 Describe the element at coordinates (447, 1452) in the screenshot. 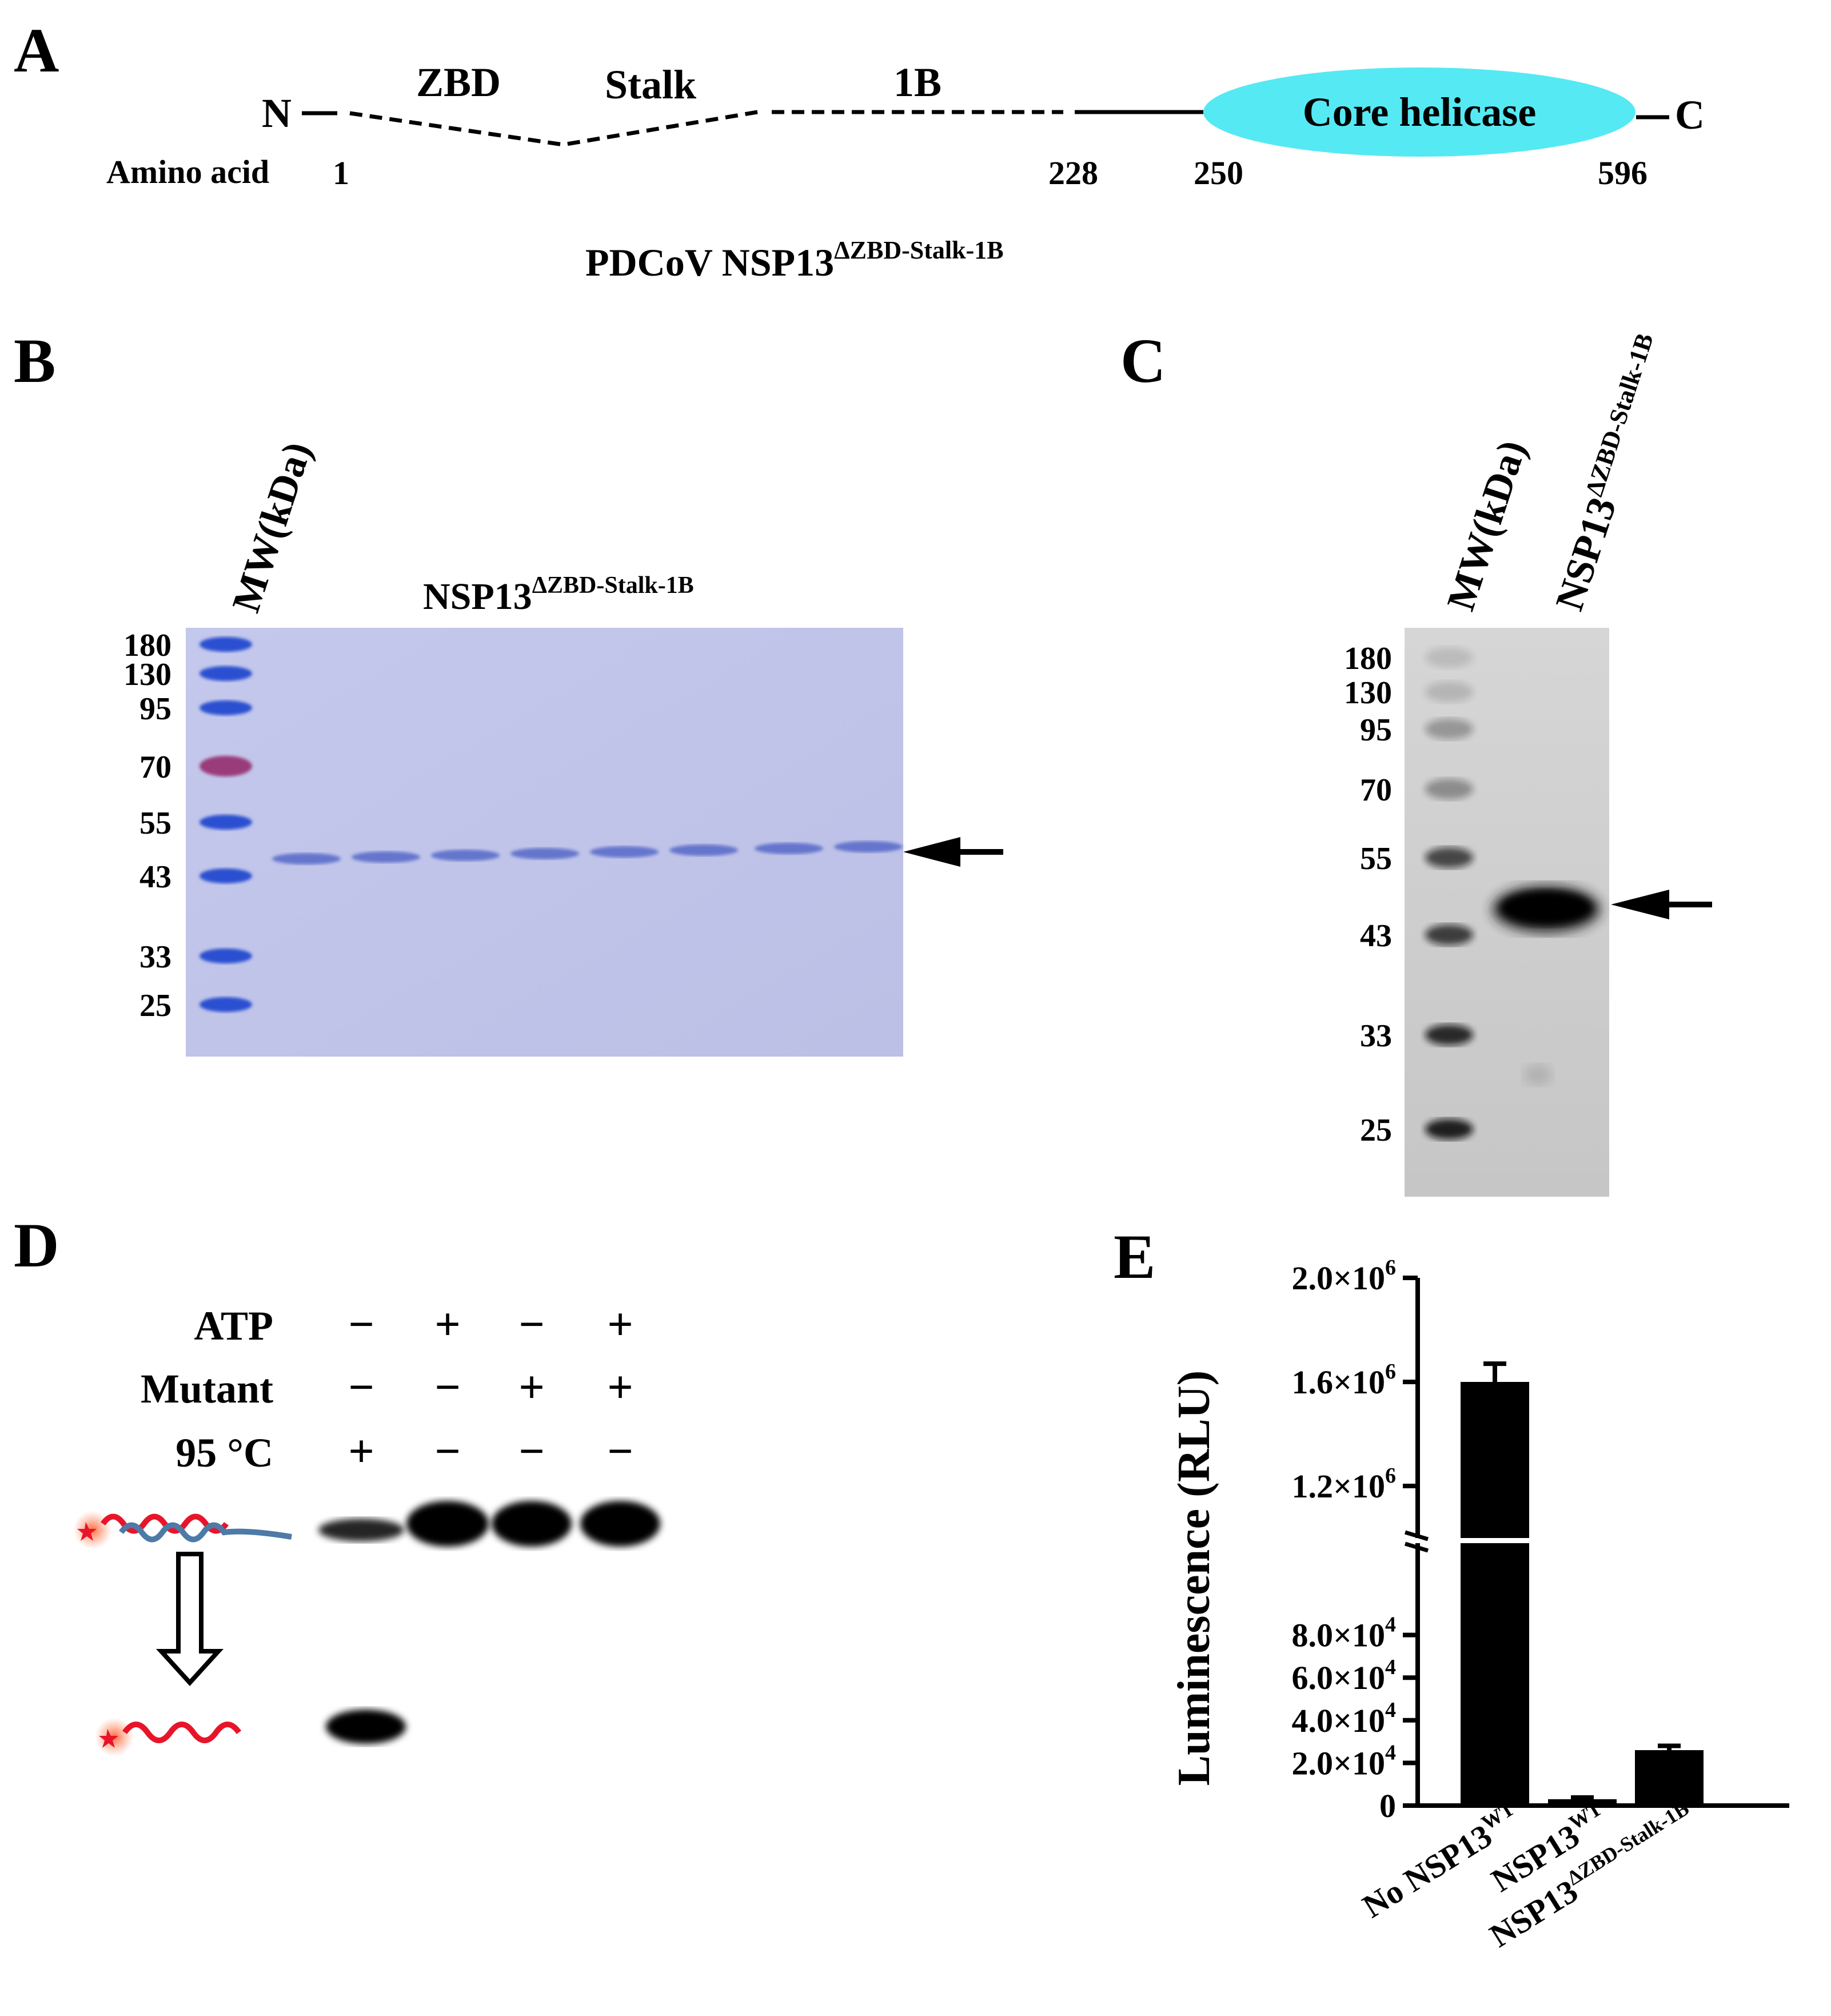

I see `sign-row3-lane2: −` at that location.